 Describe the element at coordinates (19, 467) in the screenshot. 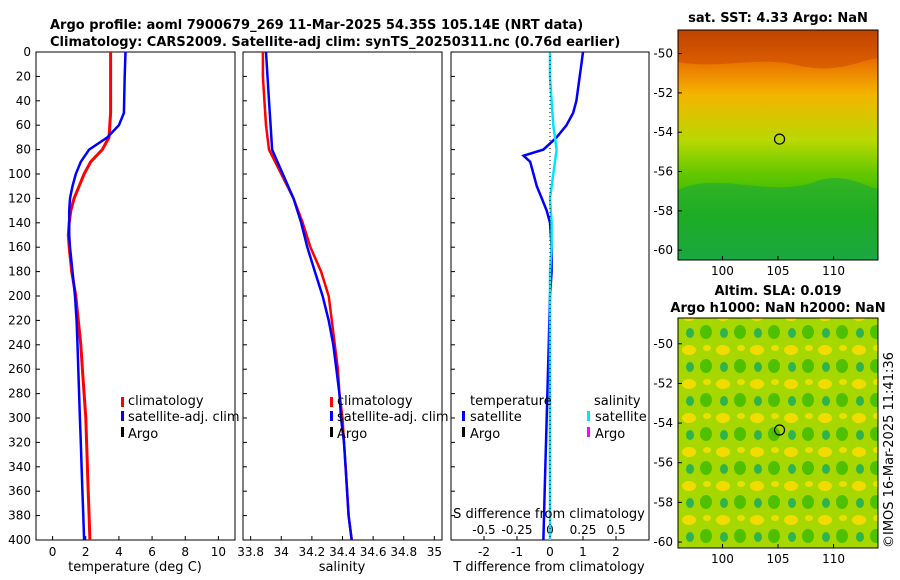

I see `depth-tick-label: 340` at that location.